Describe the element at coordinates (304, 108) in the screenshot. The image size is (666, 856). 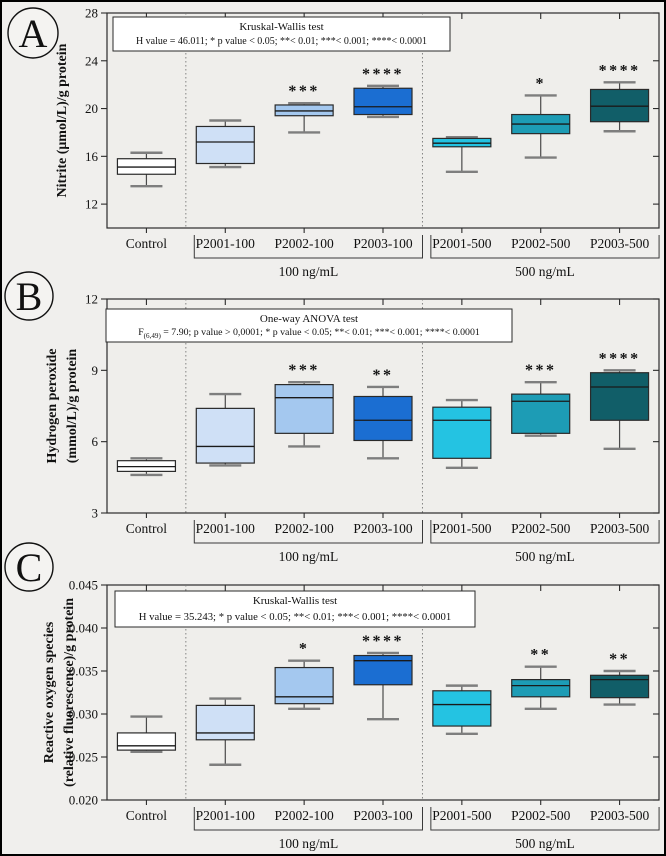
I see `boxplot-P2002-100: ***` at that location.